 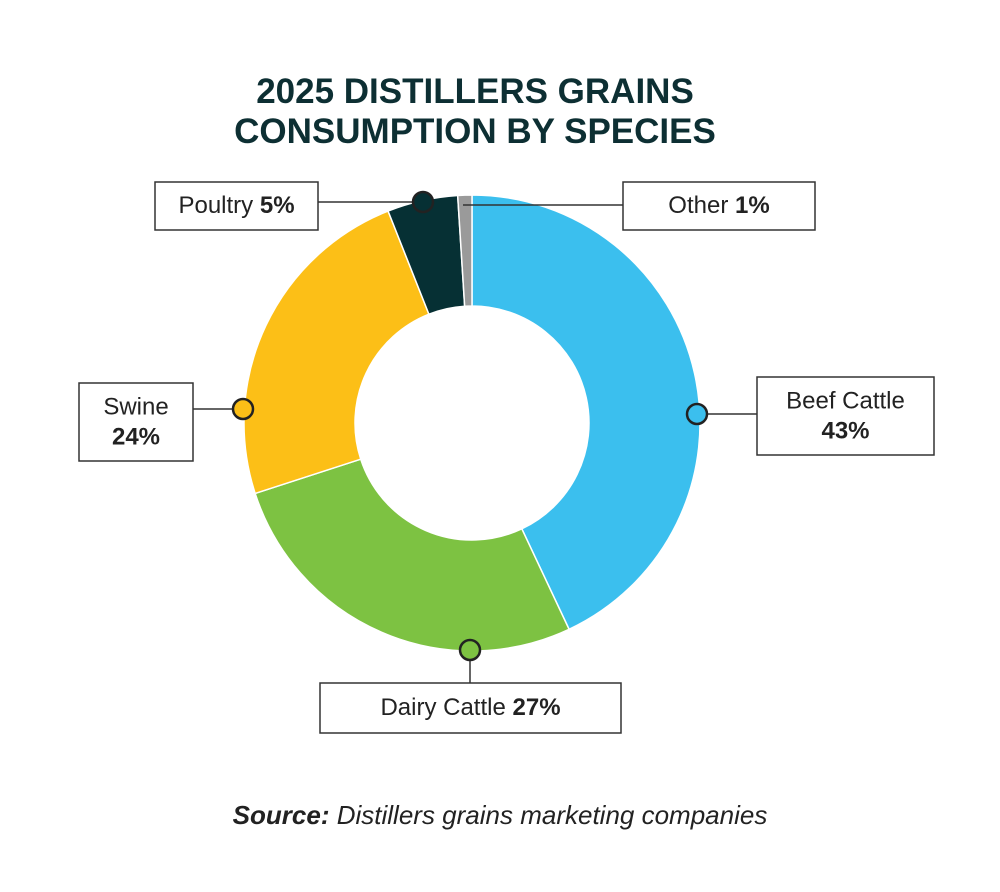 I want to click on label-text: Other 1%, so click(x=718, y=205).